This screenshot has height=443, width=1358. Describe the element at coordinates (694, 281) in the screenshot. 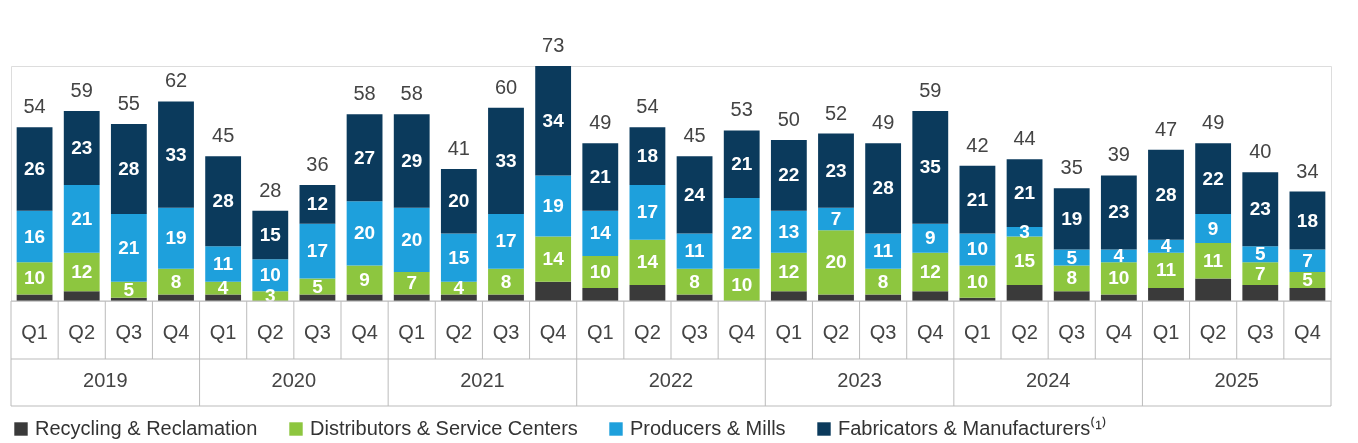

I see `data-label: 8` at that location.